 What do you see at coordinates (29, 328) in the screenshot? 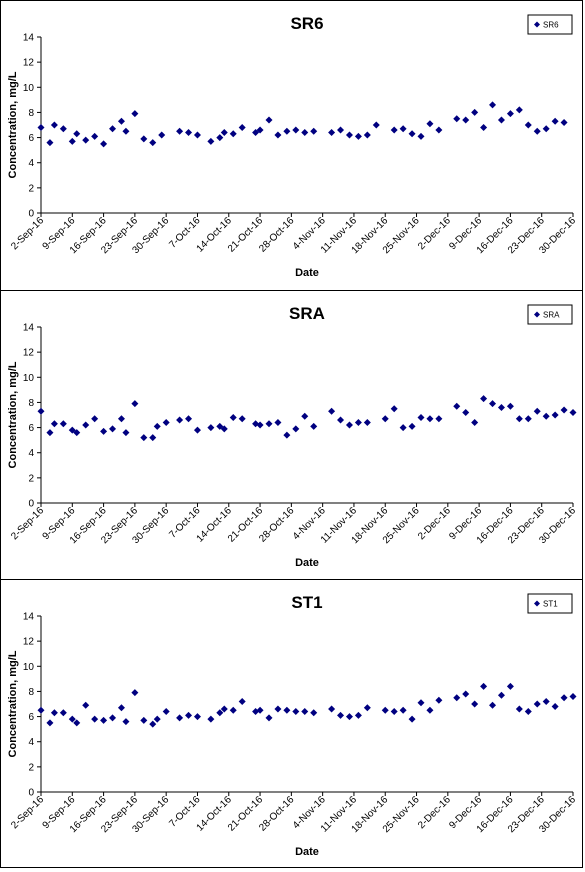
I see `y-tick-label: 14` at bounding box center [29, 328].